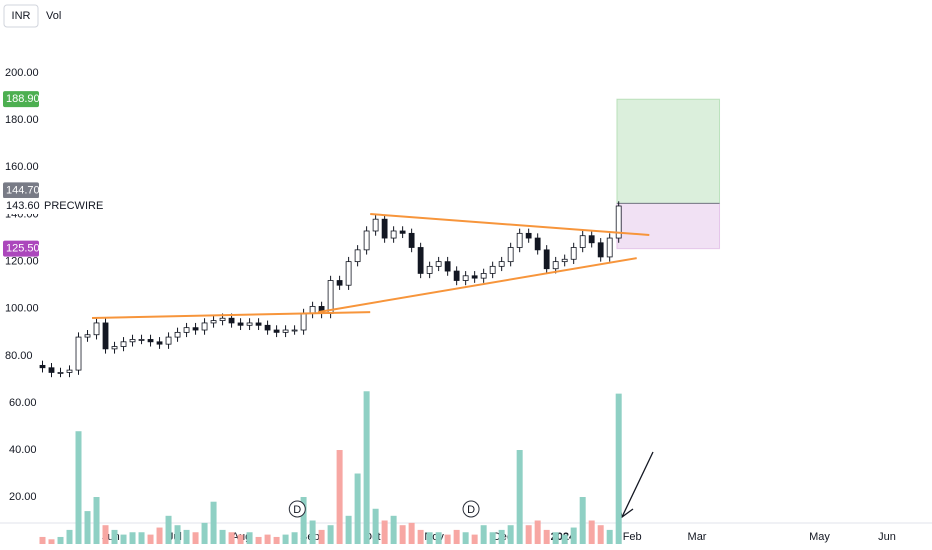  What do you see at coordinates (19, 356) in the screenshot?
I see `y-tick-label: 80.00` at bounding box center [19, 356].